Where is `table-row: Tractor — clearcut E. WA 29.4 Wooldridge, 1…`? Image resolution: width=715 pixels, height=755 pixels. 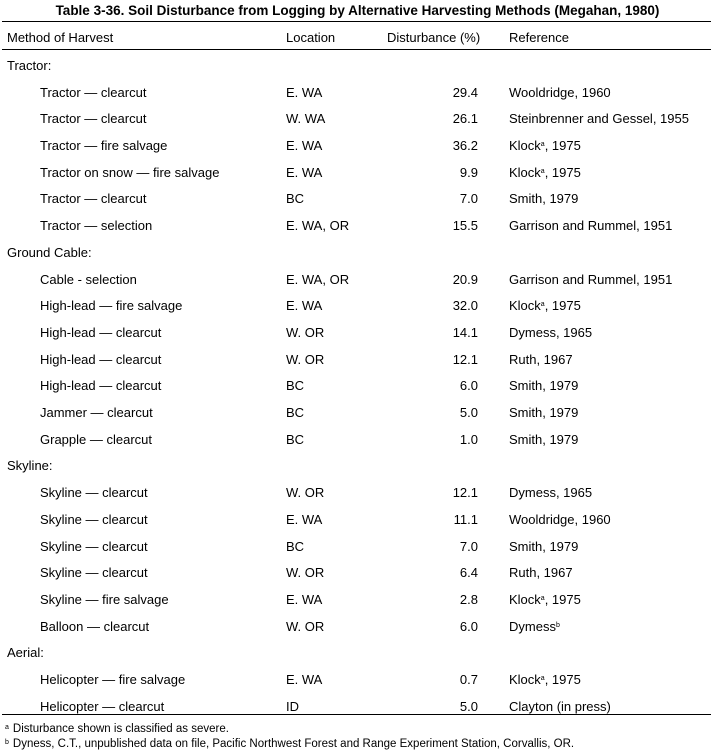
table-row: Tractor — clearcut E. WA 29.4 Wooldridge, 1… is located at coordinates (357, 93).